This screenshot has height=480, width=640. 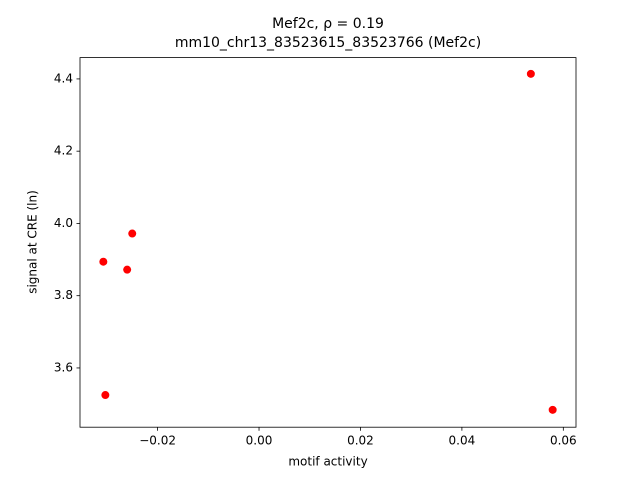 I want to click on y-tick-label: 3.6, so click(x=63, y=367).